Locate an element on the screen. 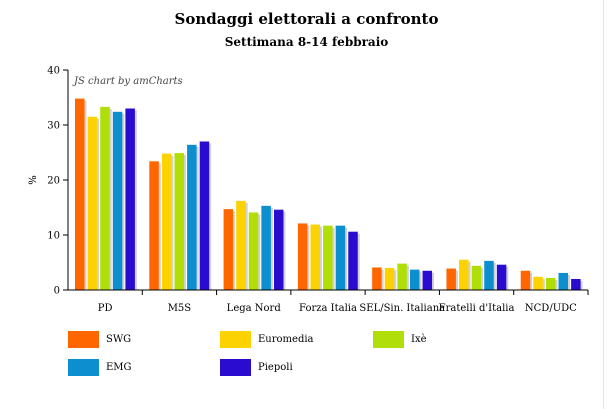  chart-legend: SWG Euromedia Ixè EMG Piepoli is located at coordinates (328, 357).